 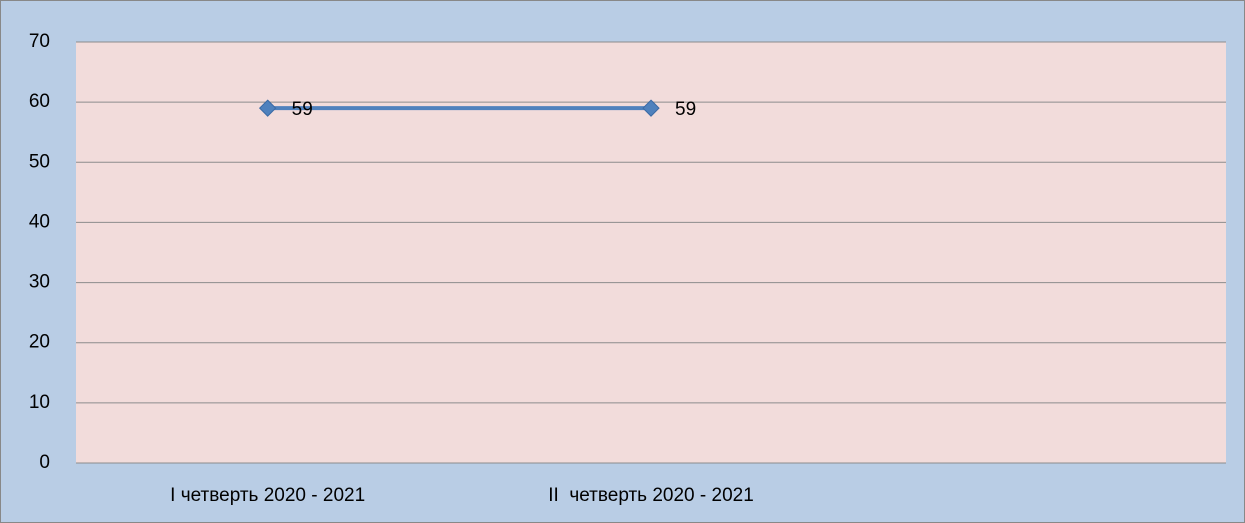 What do you see at coordinates (44, 462) in the screenshot?
I see `y-tick-label: 0` at bounding box center [44, 462].